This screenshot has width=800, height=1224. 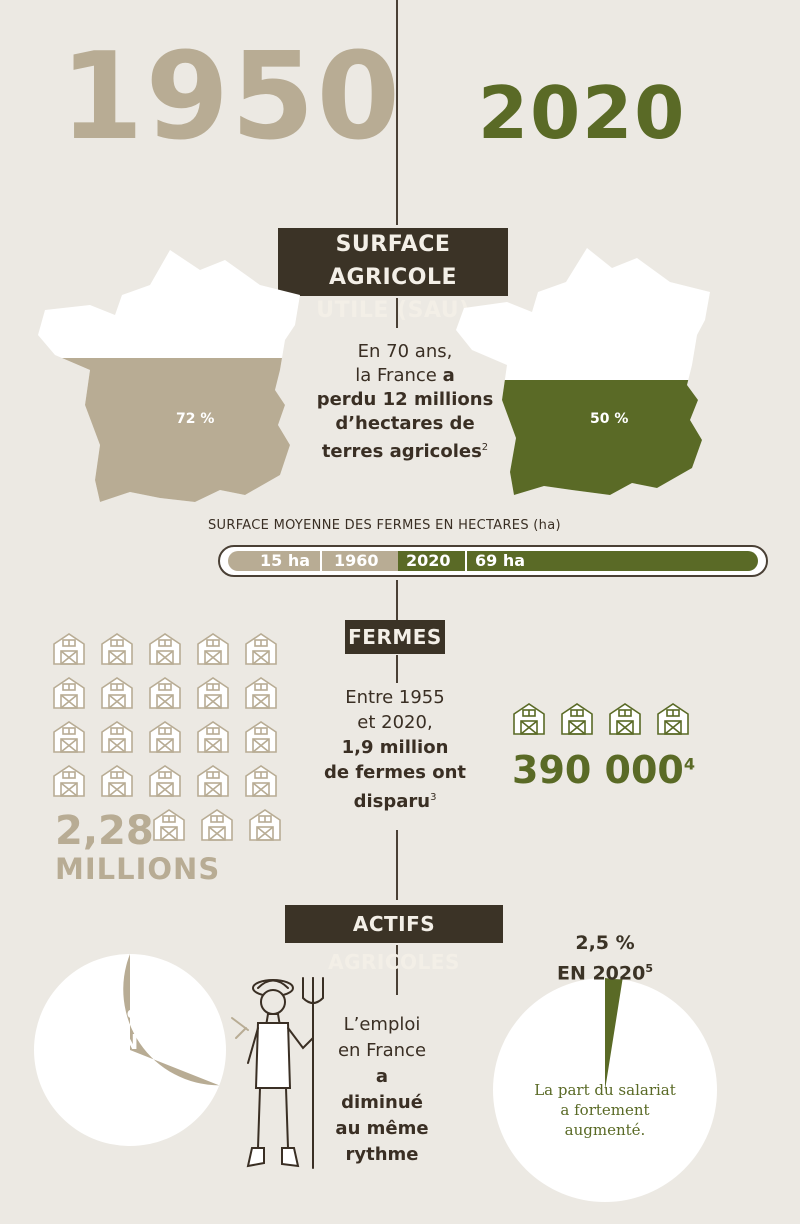 I want to click on fermes-2020-value: 390 000, so click(x=598, y=770).